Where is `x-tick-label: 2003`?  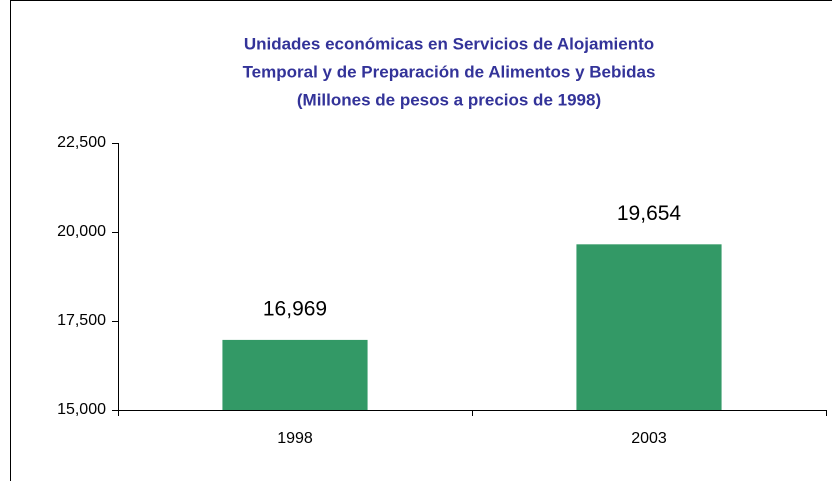 x-tick-label: 2003 is located at coordinates (649, 438).